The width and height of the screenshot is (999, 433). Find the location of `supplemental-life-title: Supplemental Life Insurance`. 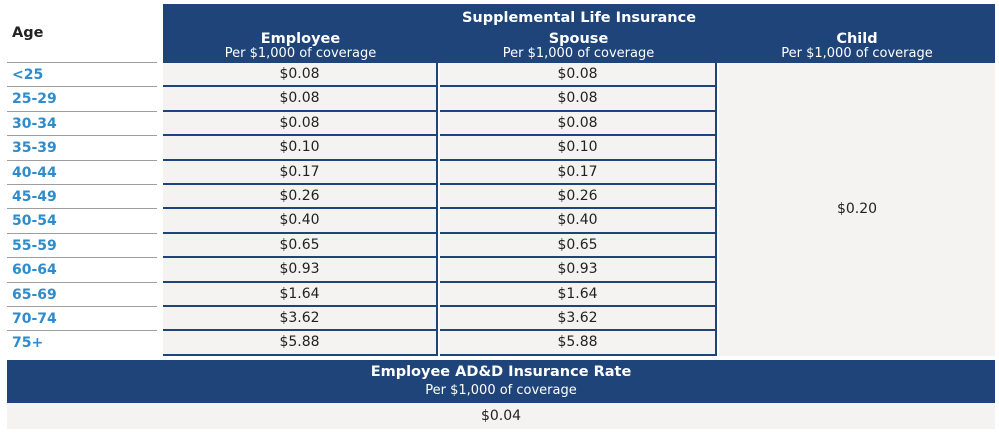

supplemental-life-title: Supplemental Life Insurance is located at coordinates (579, 18).